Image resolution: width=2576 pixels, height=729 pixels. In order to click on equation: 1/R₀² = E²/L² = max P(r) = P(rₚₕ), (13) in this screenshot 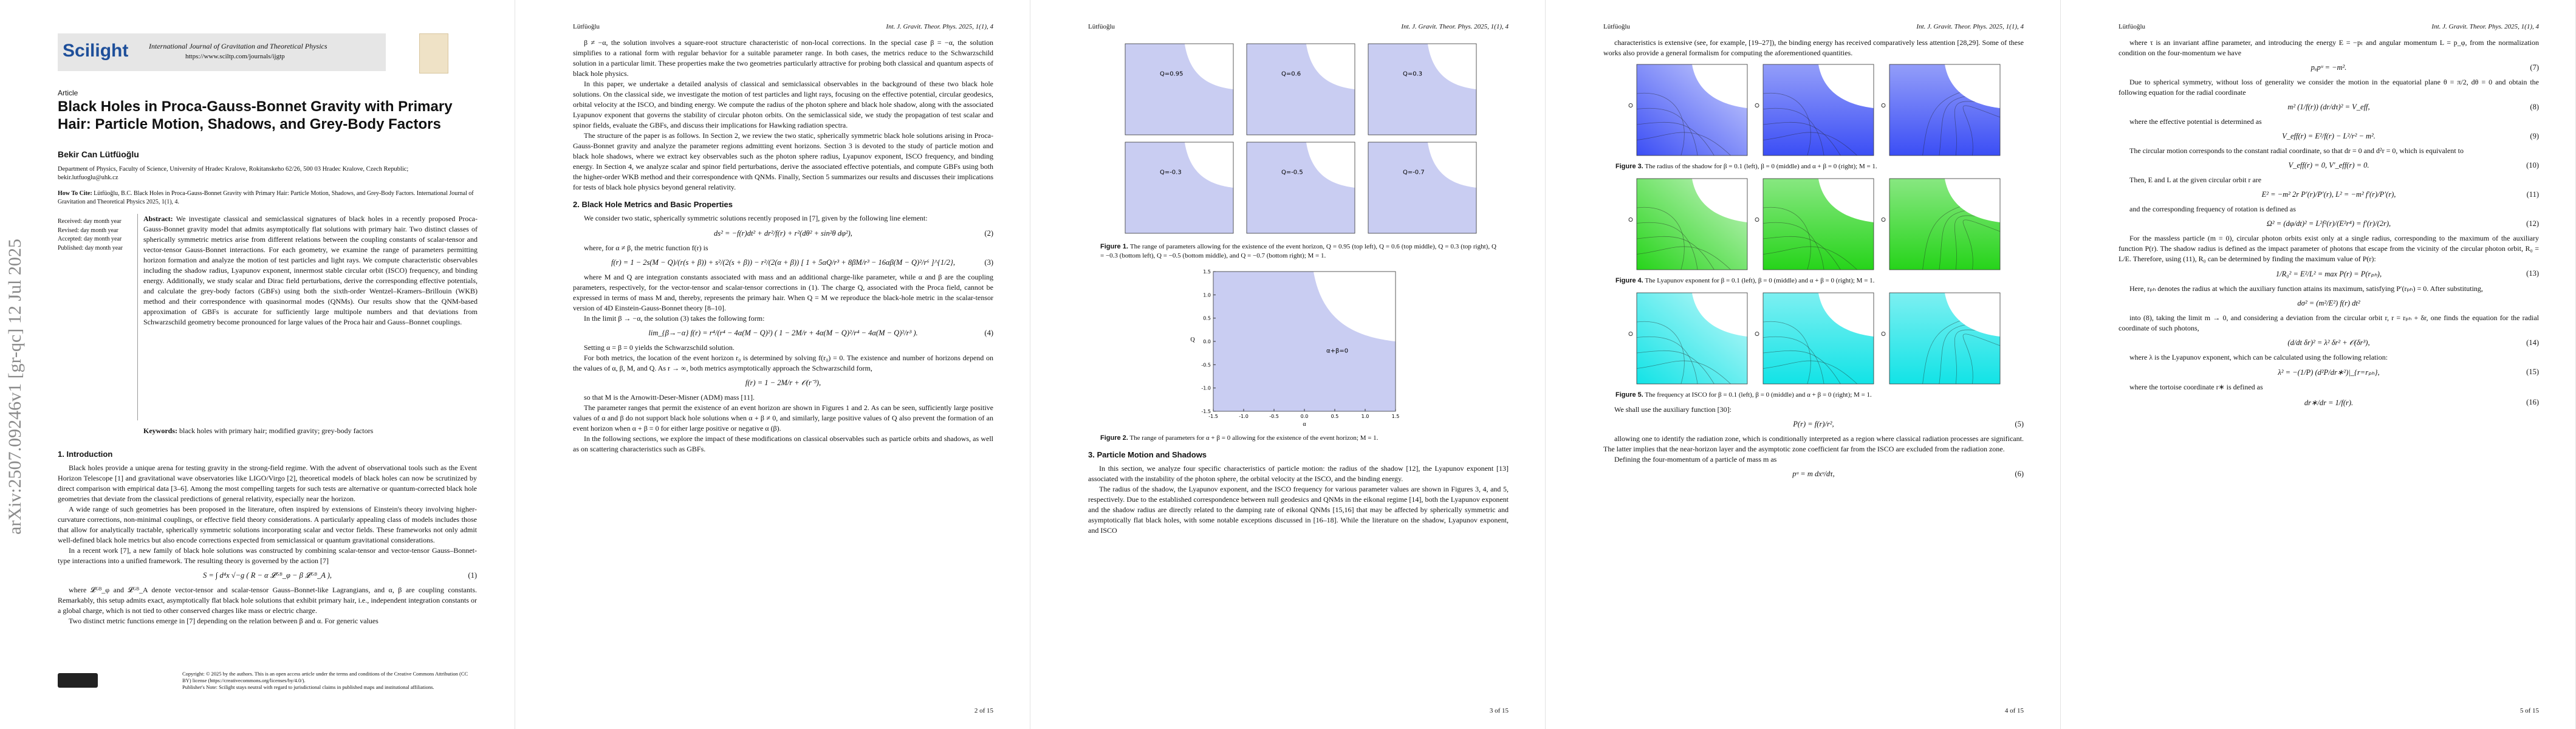, I will do `click(2329, 274)`.